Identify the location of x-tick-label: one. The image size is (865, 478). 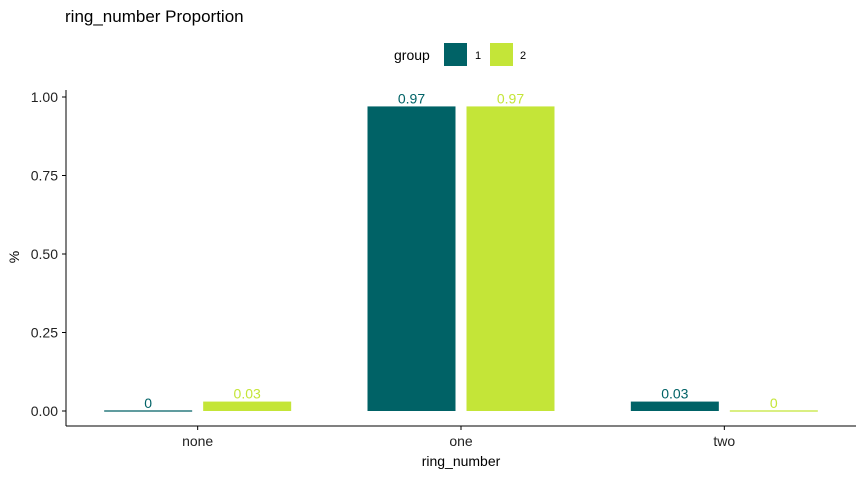
(461, 441).